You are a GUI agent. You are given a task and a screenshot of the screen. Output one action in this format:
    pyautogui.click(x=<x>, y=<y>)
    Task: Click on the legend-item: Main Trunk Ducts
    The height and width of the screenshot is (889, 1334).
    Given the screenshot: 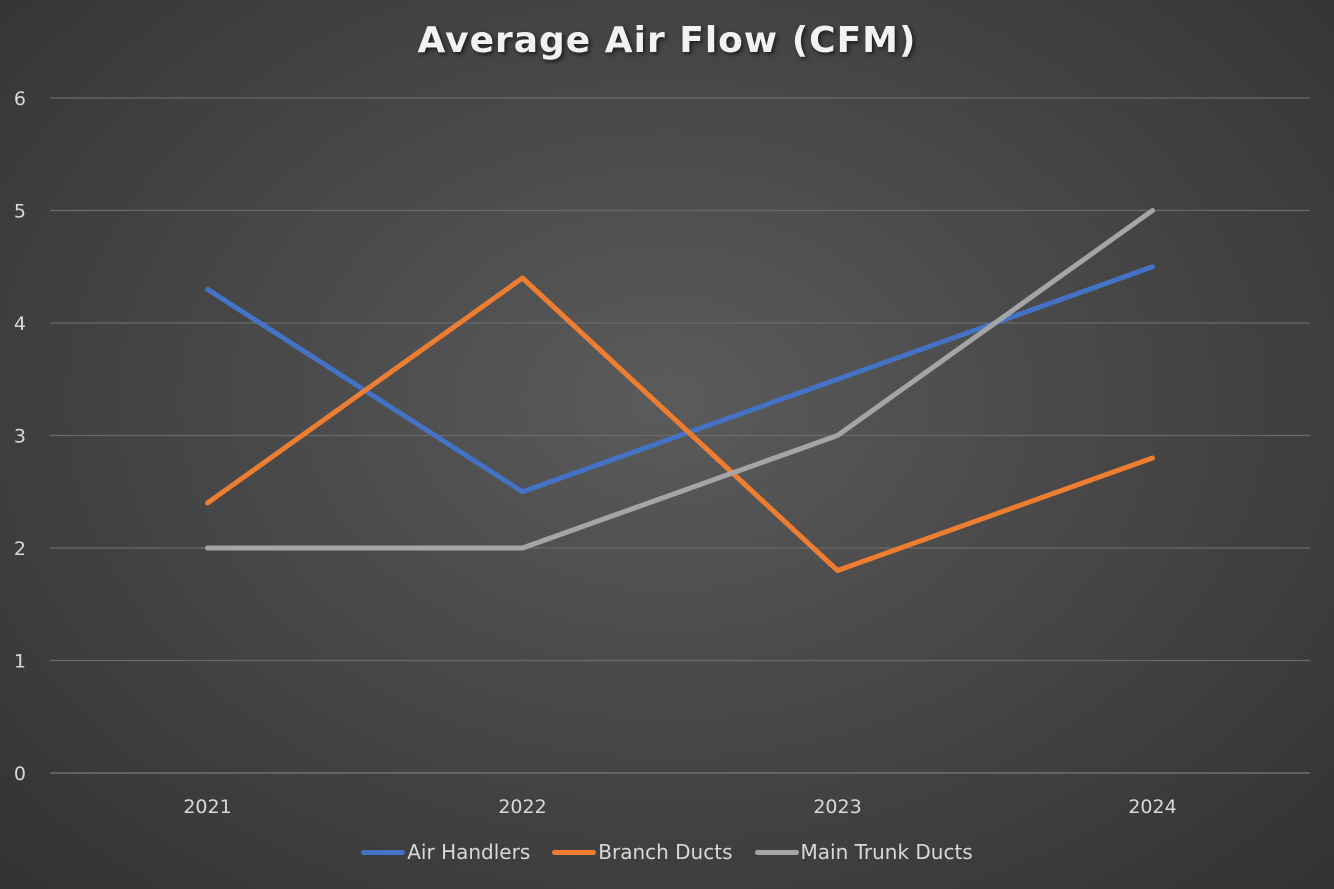 What is the action you would take?
    pyautogui.click(x=863, y=852)
    